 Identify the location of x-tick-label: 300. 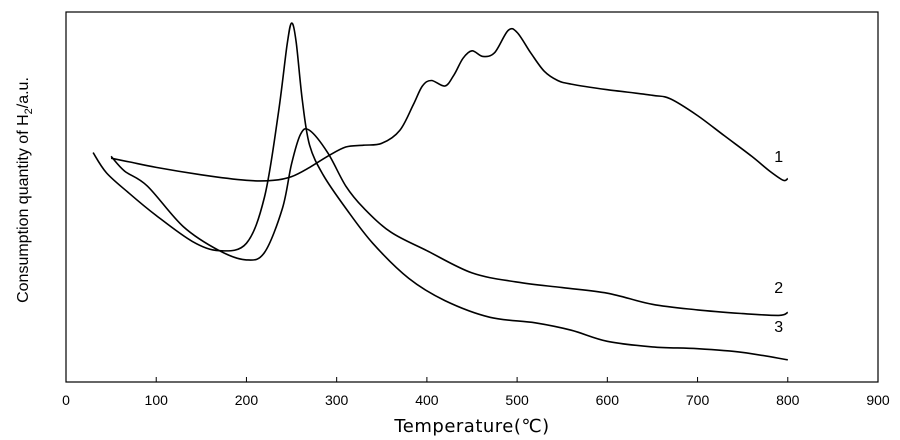
(337, 400).